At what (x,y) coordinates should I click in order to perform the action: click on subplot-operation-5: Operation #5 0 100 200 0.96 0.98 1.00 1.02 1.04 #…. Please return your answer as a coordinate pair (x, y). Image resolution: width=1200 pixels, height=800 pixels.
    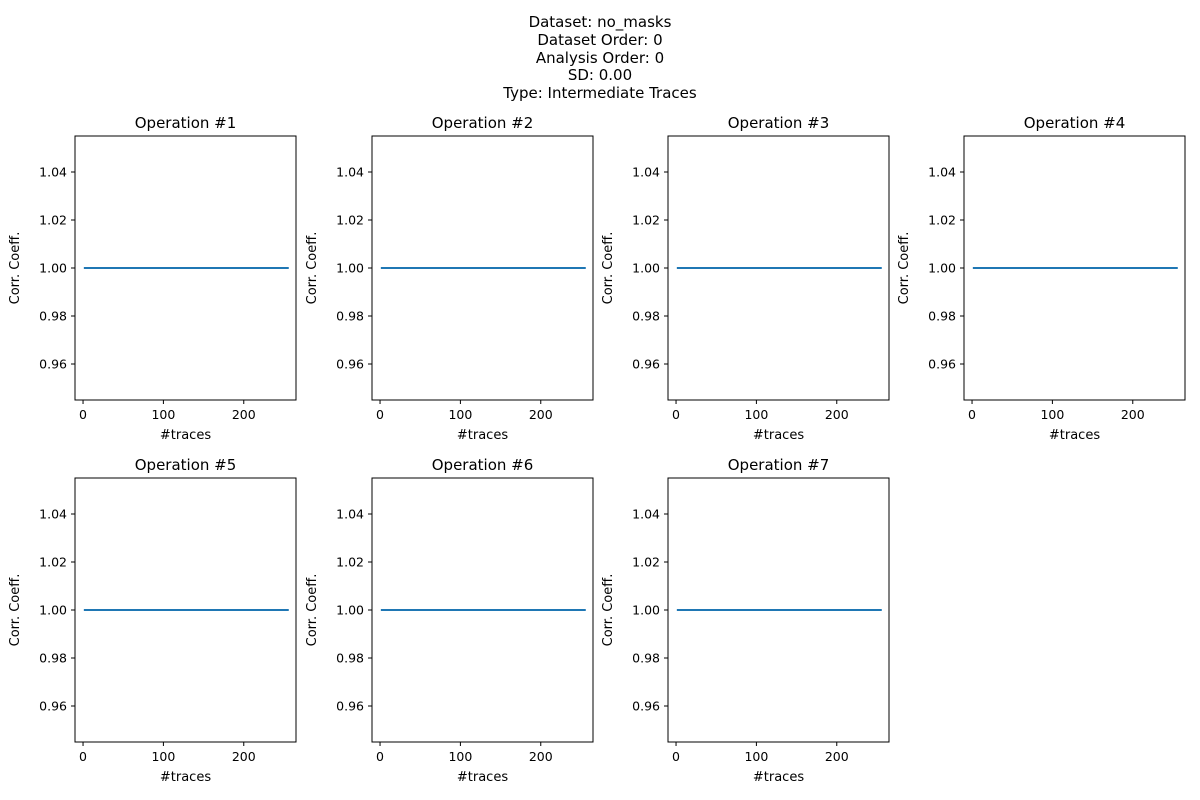
    Looking at the image, I should click on (152, 620).